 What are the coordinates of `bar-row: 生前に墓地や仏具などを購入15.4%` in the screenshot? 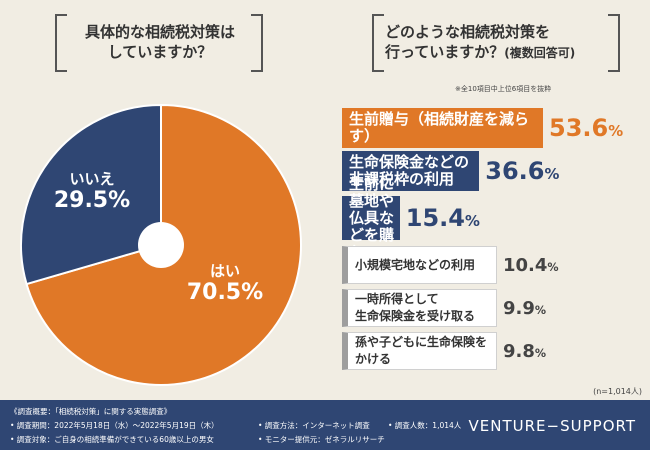 It's located at (411, 217).